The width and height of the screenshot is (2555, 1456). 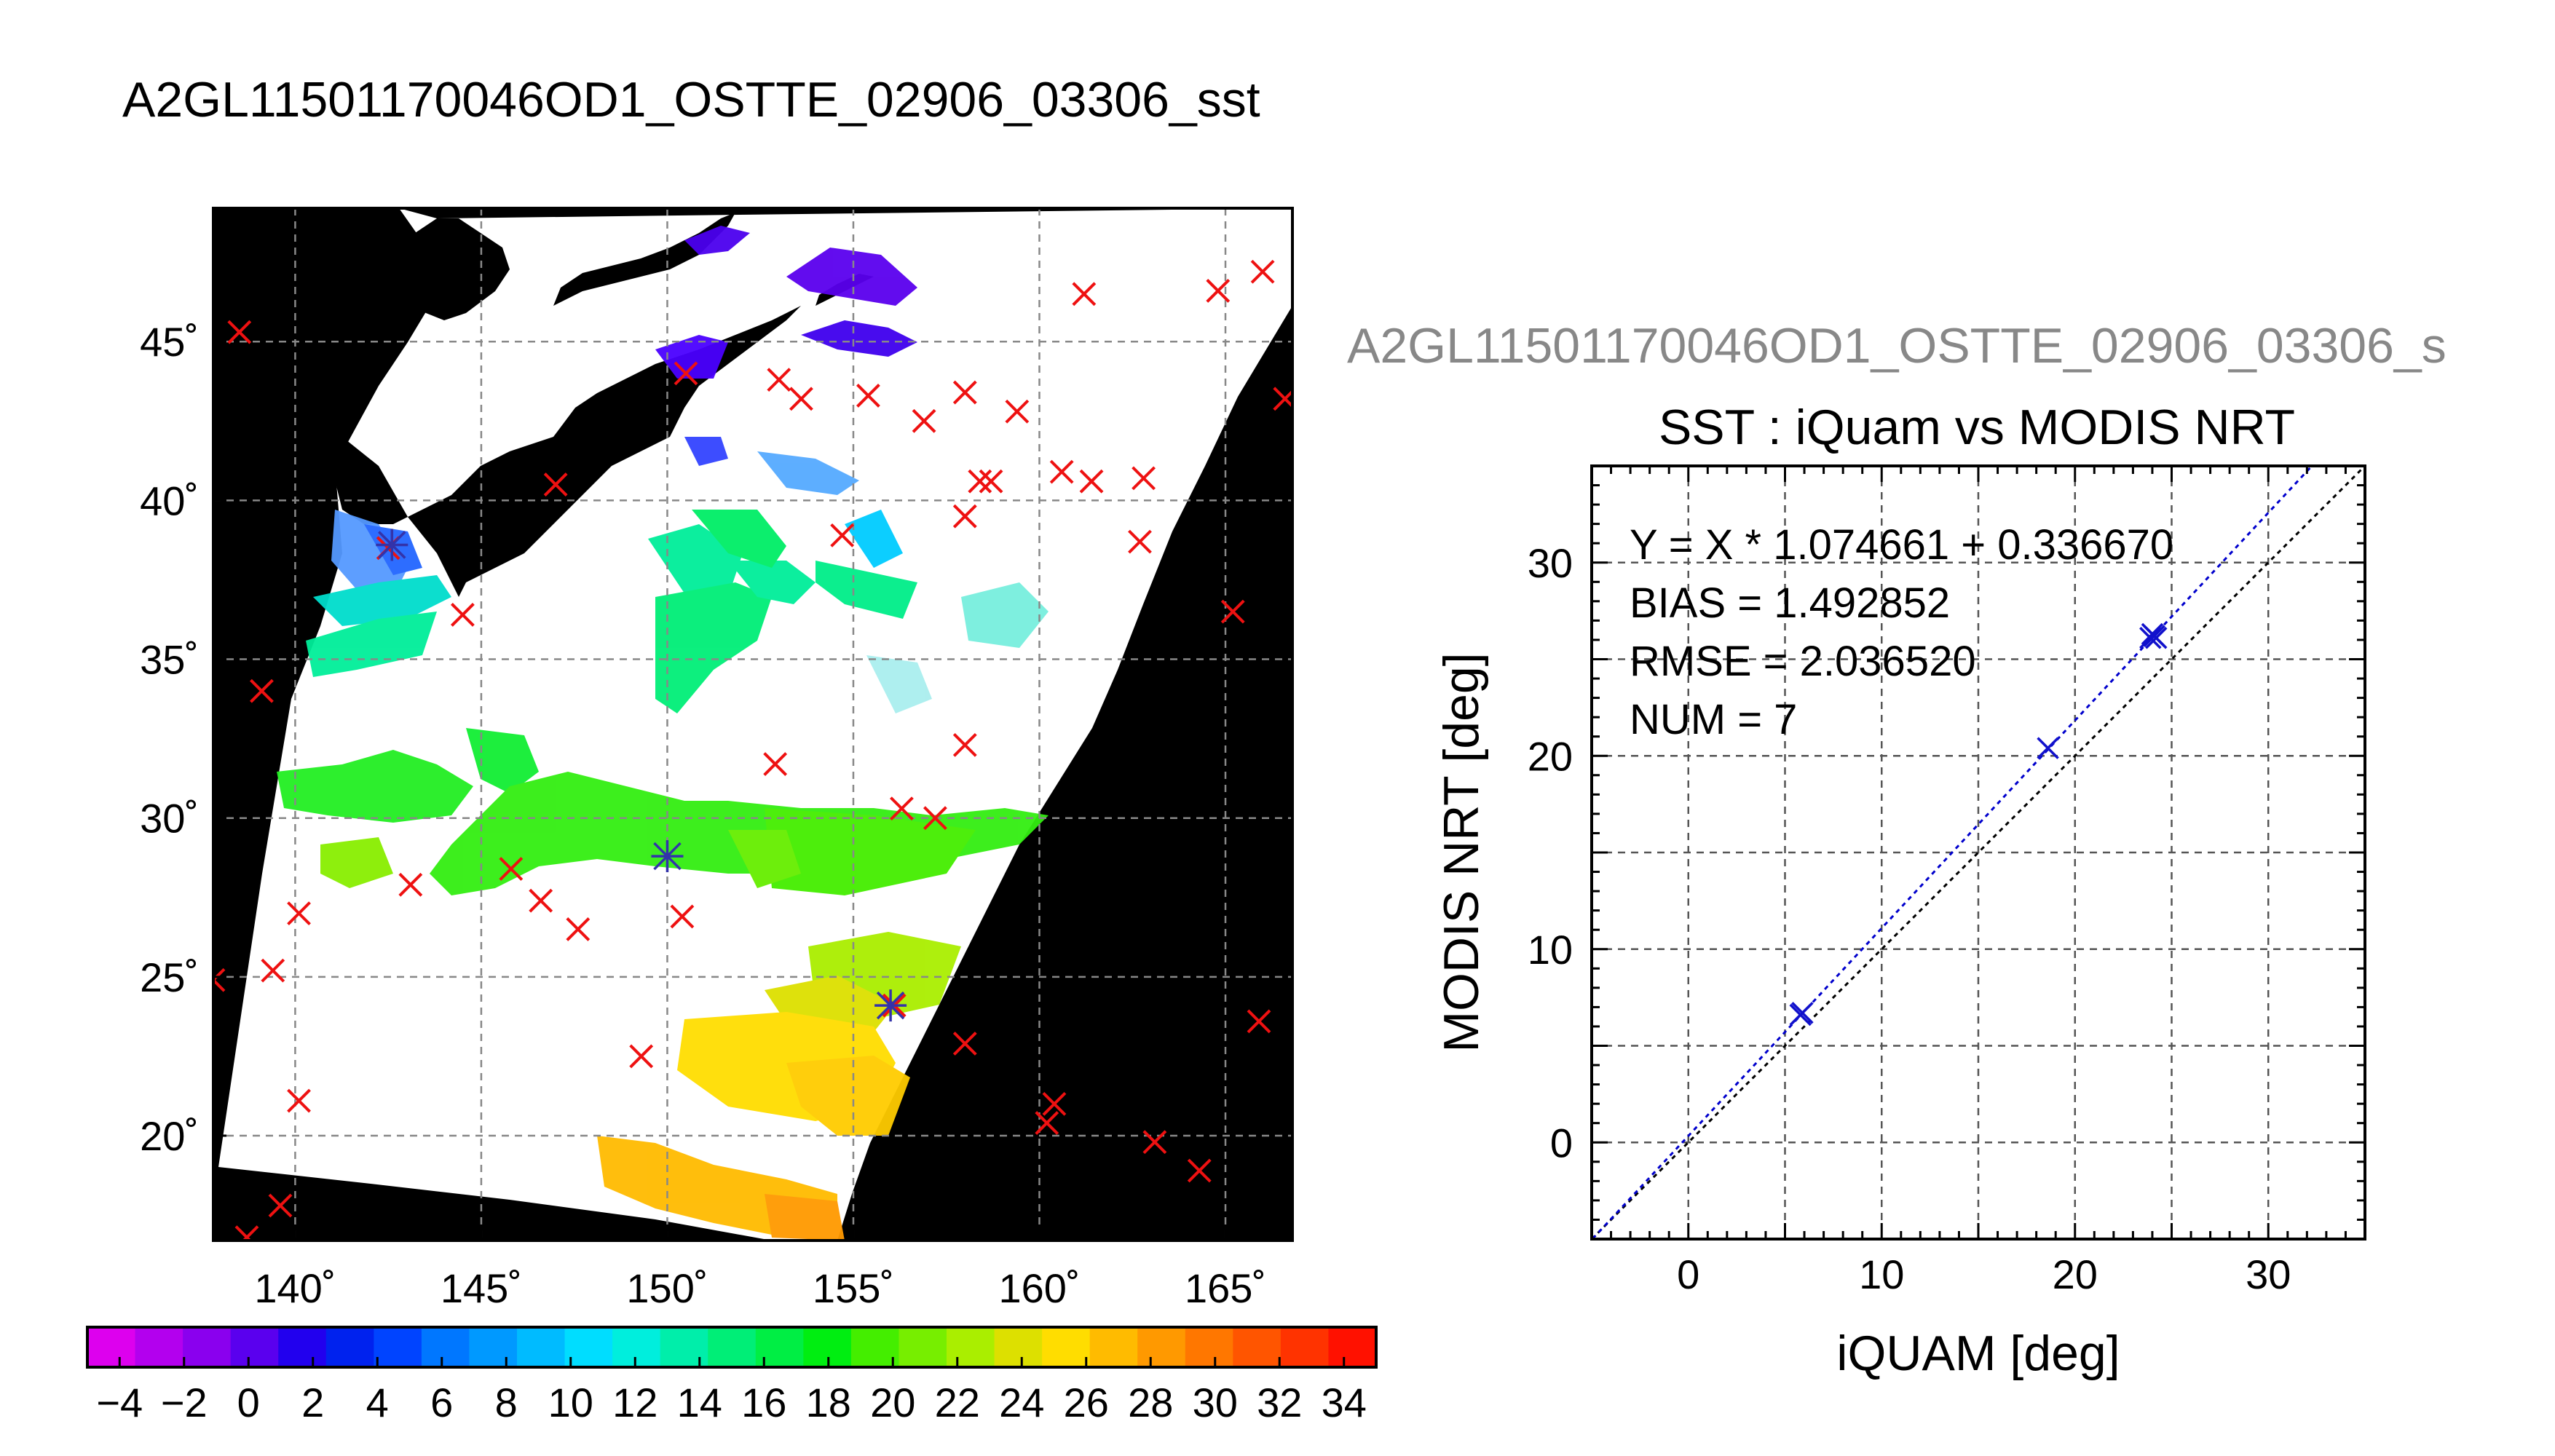 What do you see at coordinates (444, 269) in the screenshot?
I see `land-hokkaido` at bounding box center [444, 269].